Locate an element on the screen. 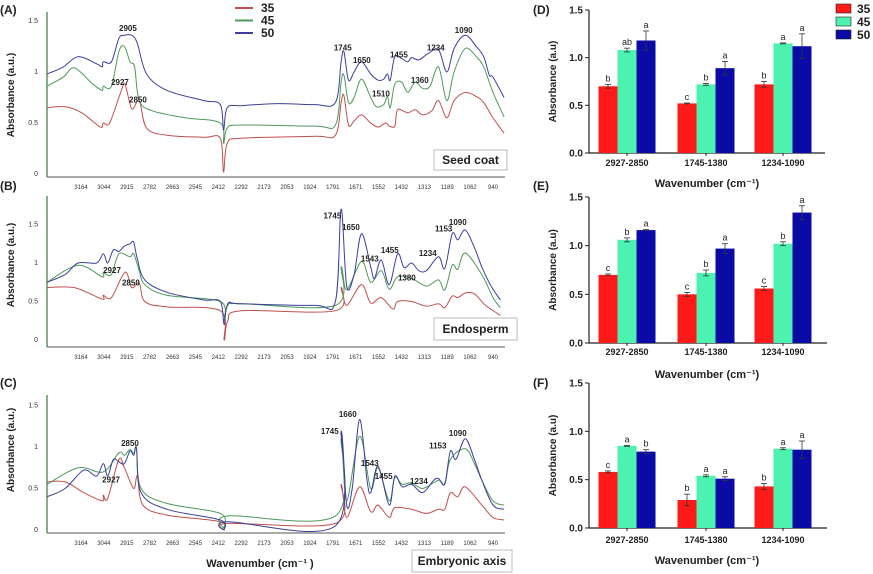  x-tick-label: 1432 is located at coordinates (402, 544).